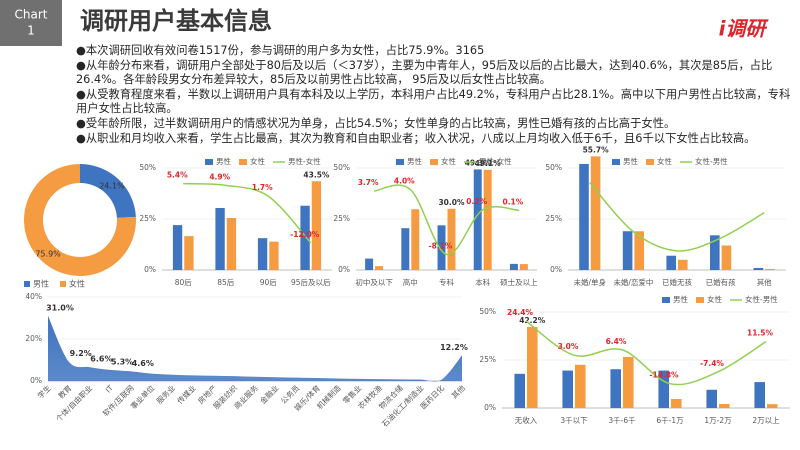  What do you see at coordinates (81, 353) in the screenshot?
I see `data-label: 9.2%` at bounding box center [81, 353].